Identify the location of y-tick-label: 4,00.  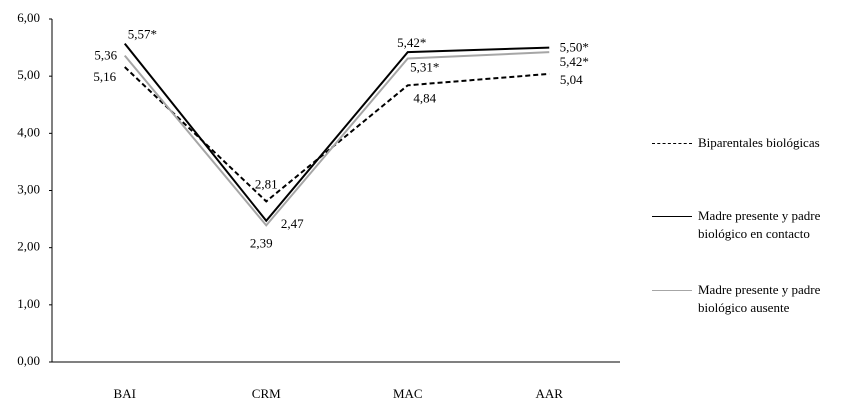
(28, 131).